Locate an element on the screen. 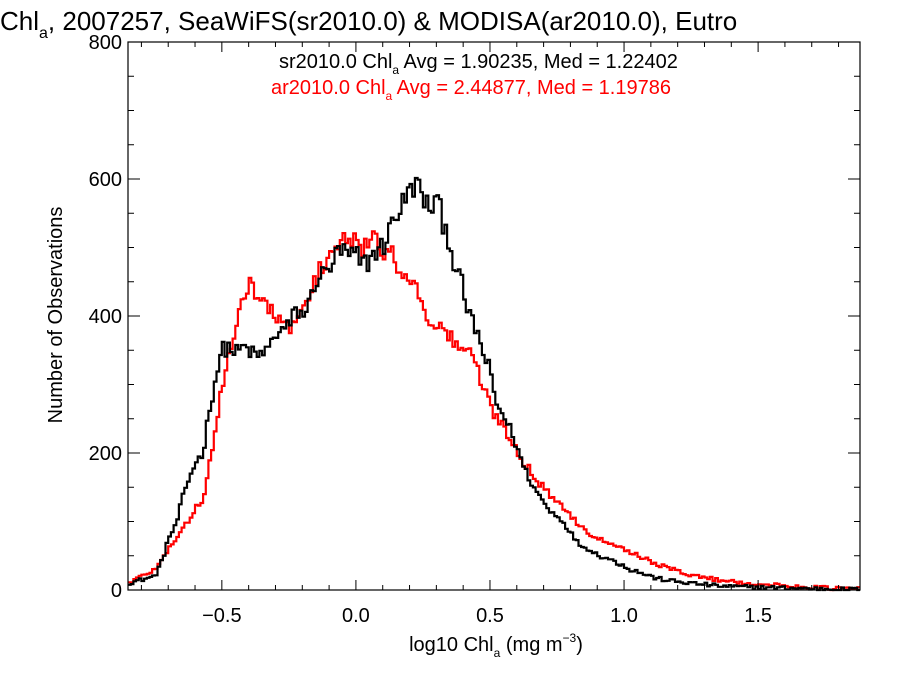  y-tick-label: 800 is located at coordinates (105, 43).